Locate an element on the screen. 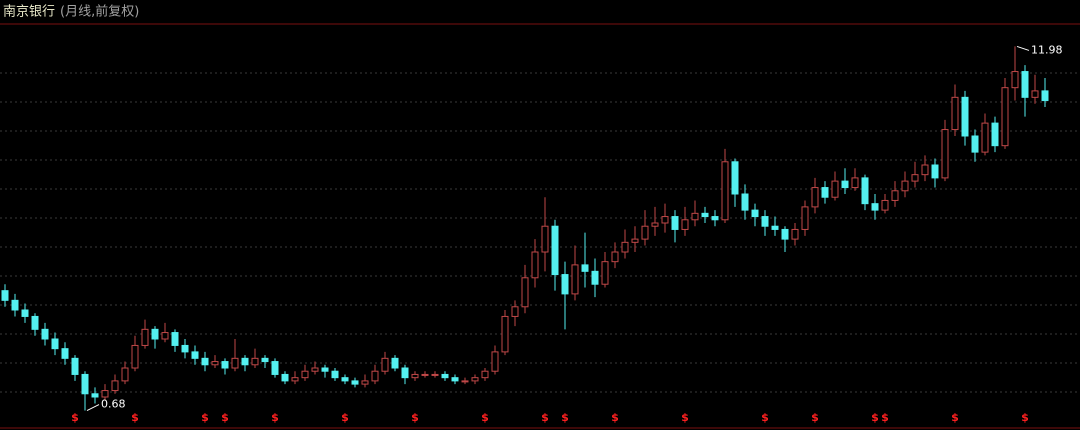 The width and height of the screenshot is (1080, 430). min-label: 0.68 is located at coordinates (113, 404).